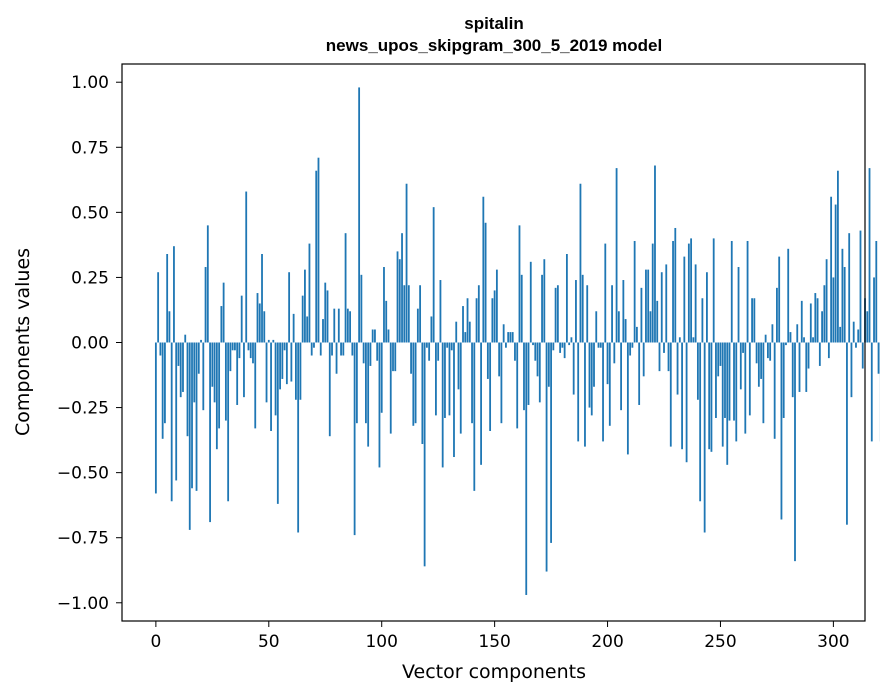  Describe the element at coordinates (90, 213) in the screenshot. I see `y-tick-label: 0.50` at that location.